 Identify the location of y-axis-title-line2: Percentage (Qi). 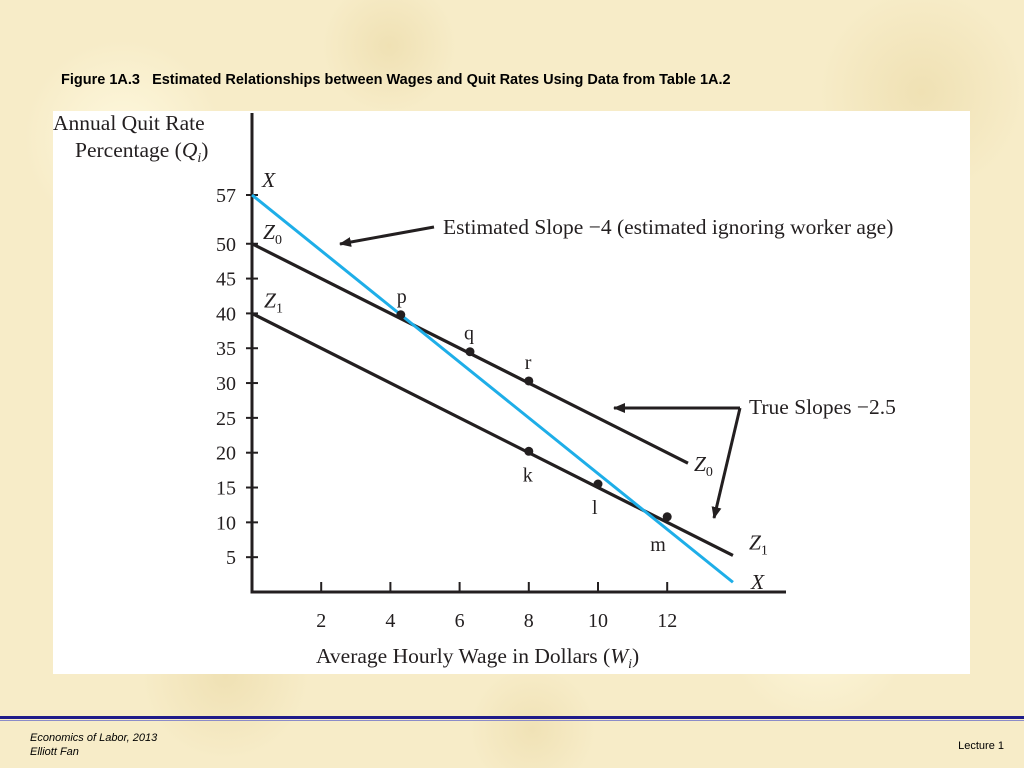
(141, 152).